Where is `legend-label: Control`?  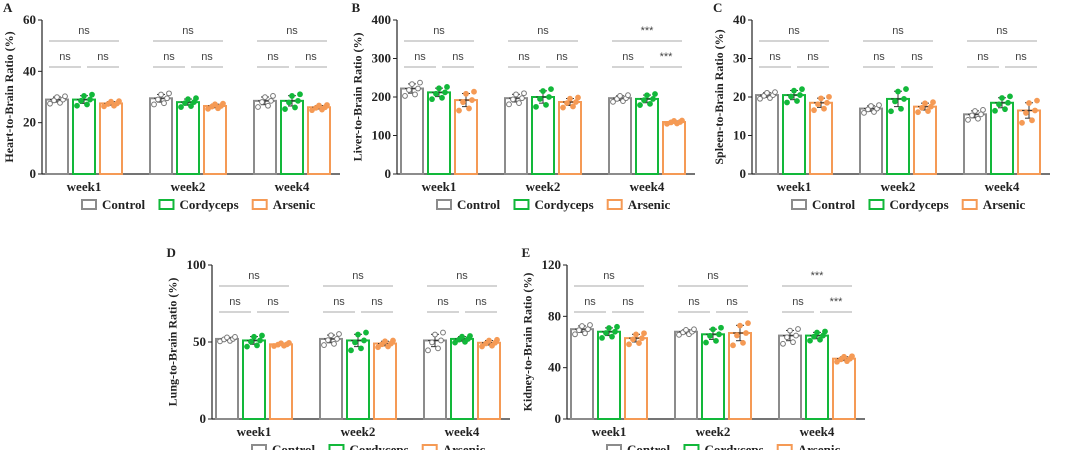
legend-label: Control is located at coordinates (833, 204).